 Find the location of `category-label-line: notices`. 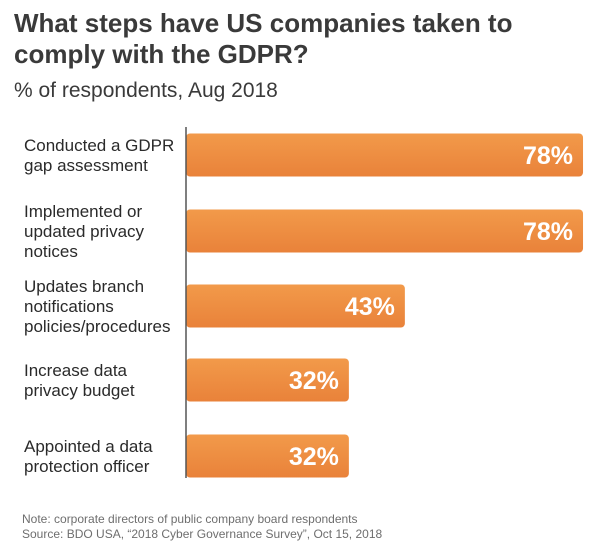

category-label-line: notices is located at coordinates (51, 251).